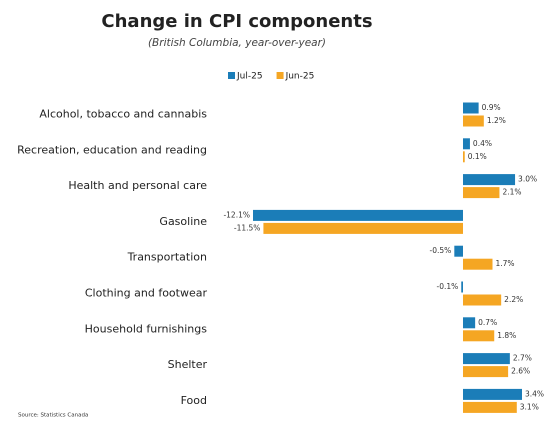 The width and height of the screenshot is (557, 436). Describe the element at coordinates (496, 120) in the screenshot. I see `value-label: 1.2%` at that location.